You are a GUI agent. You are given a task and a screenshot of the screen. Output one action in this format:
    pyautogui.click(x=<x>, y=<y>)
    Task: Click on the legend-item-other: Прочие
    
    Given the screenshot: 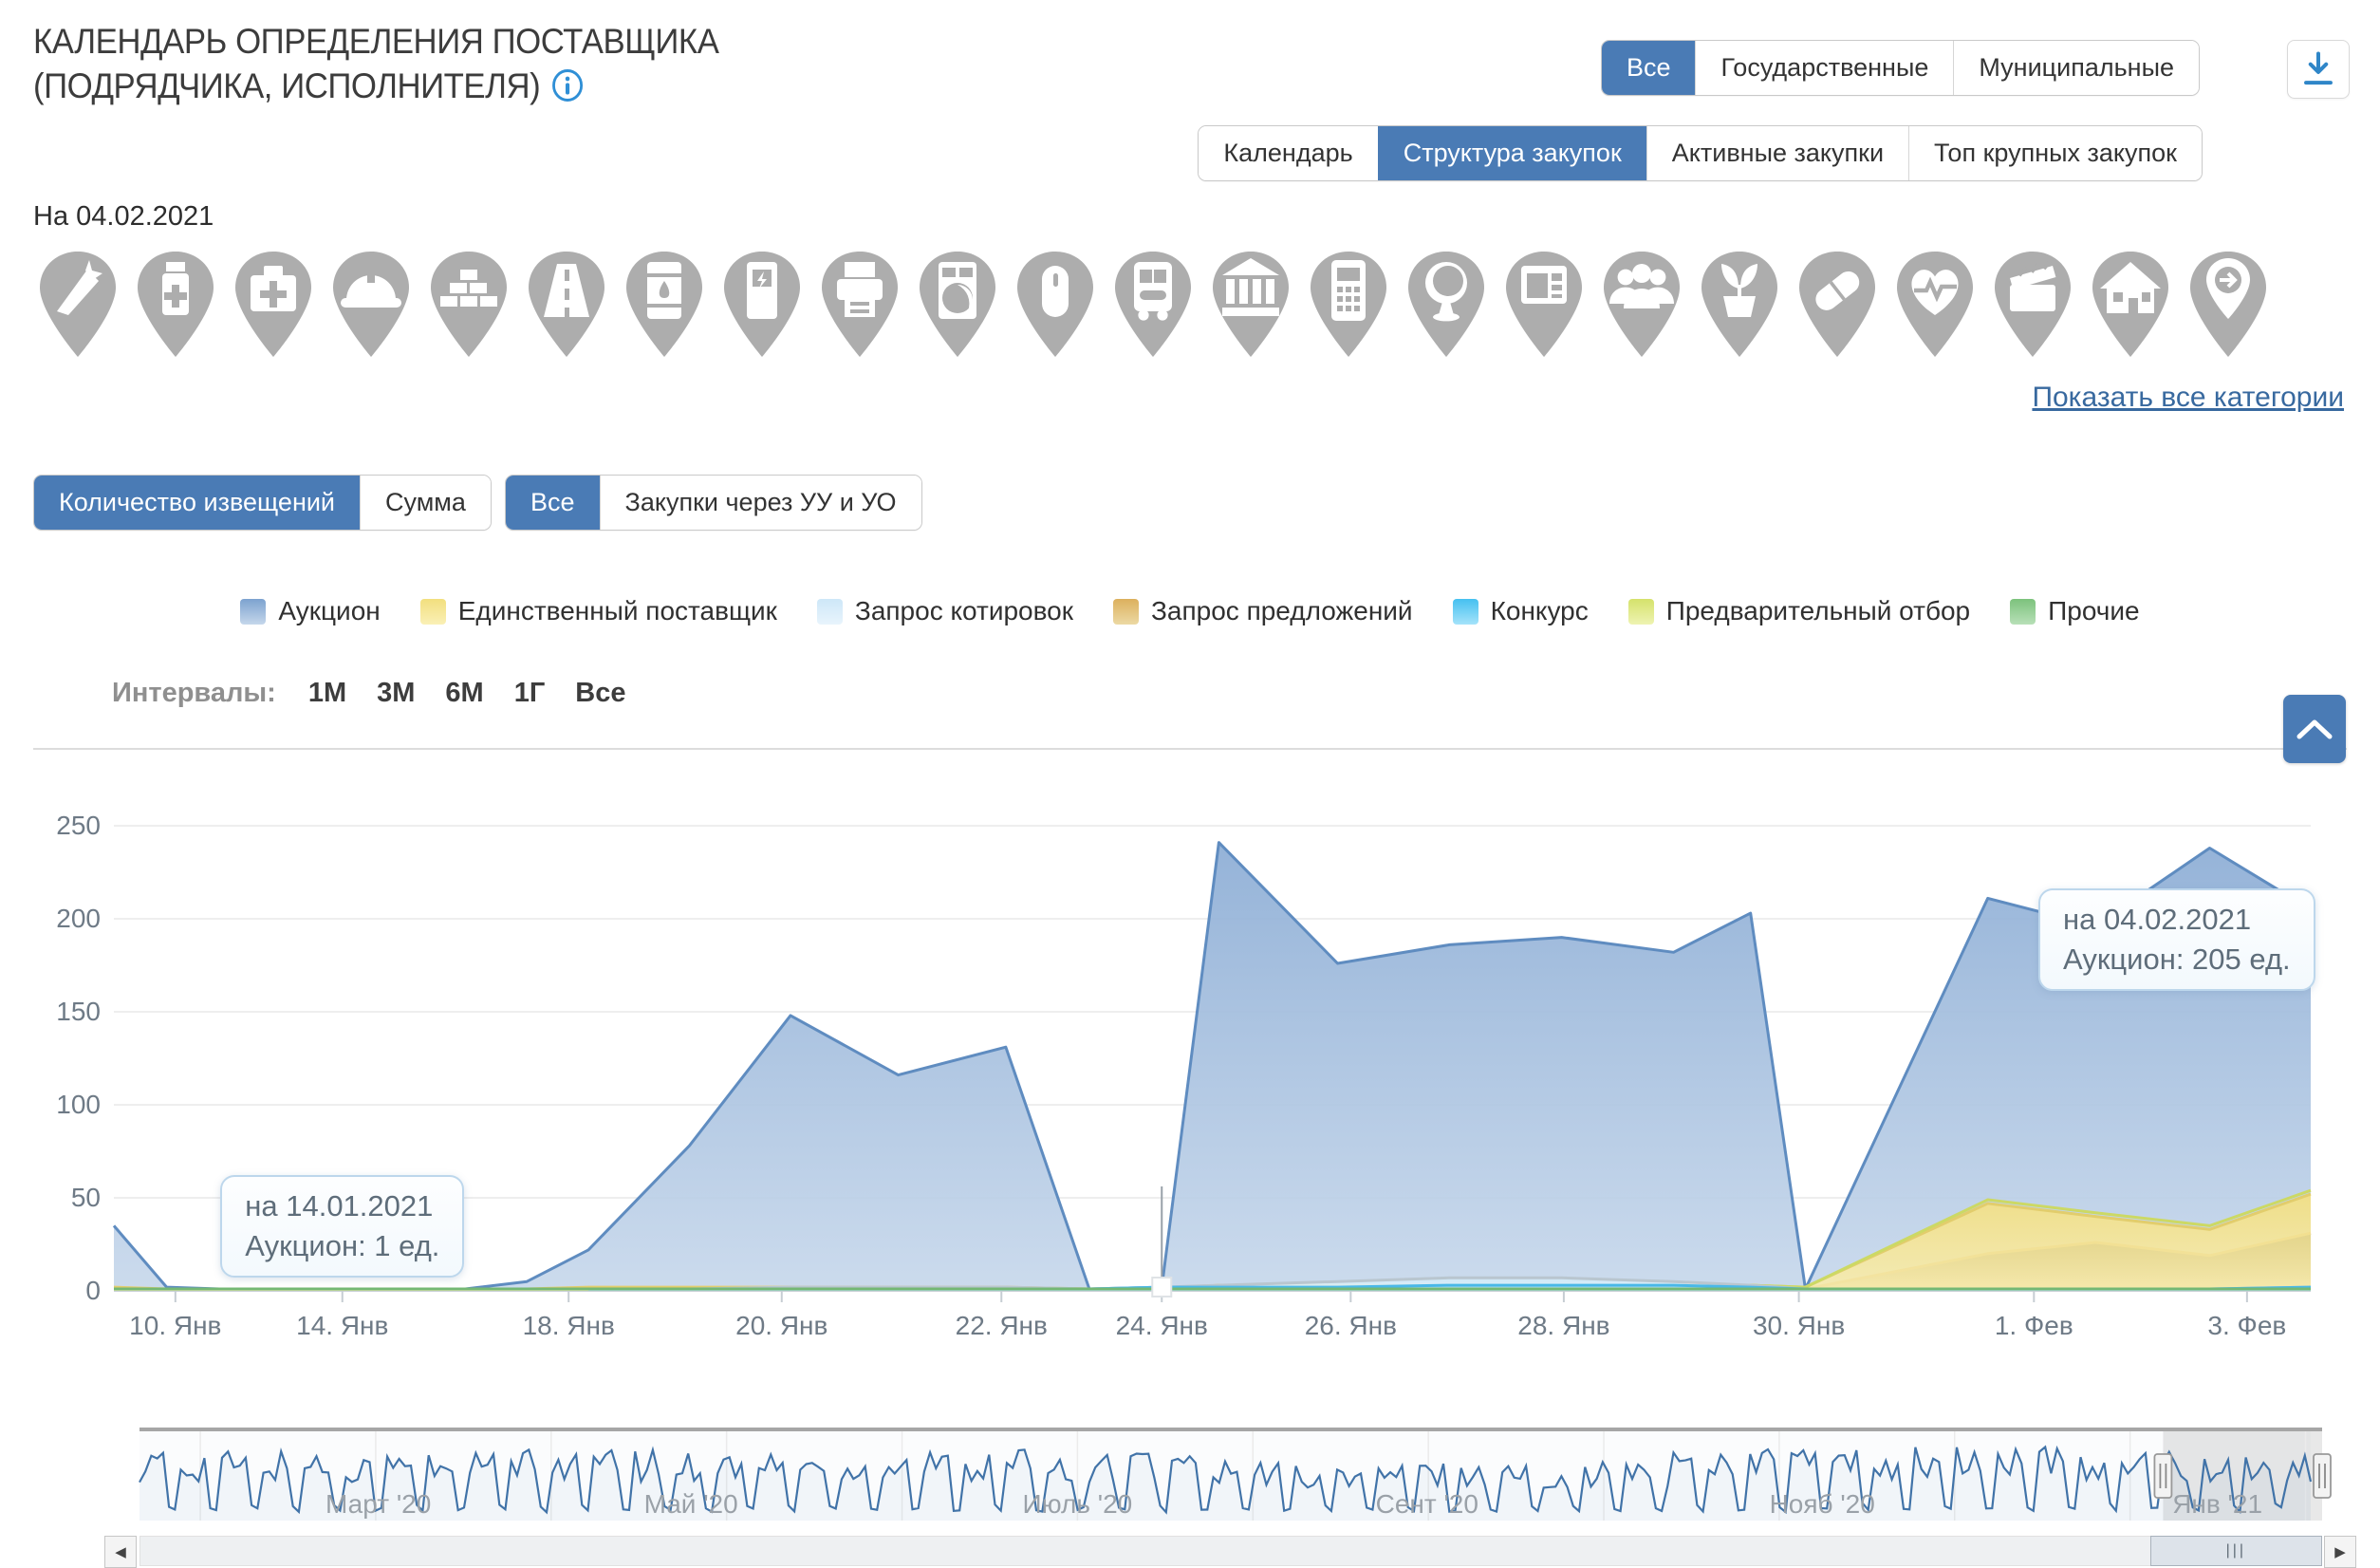 What is the action you would take?
    pyautogui.click(x=2075, y=611)
    